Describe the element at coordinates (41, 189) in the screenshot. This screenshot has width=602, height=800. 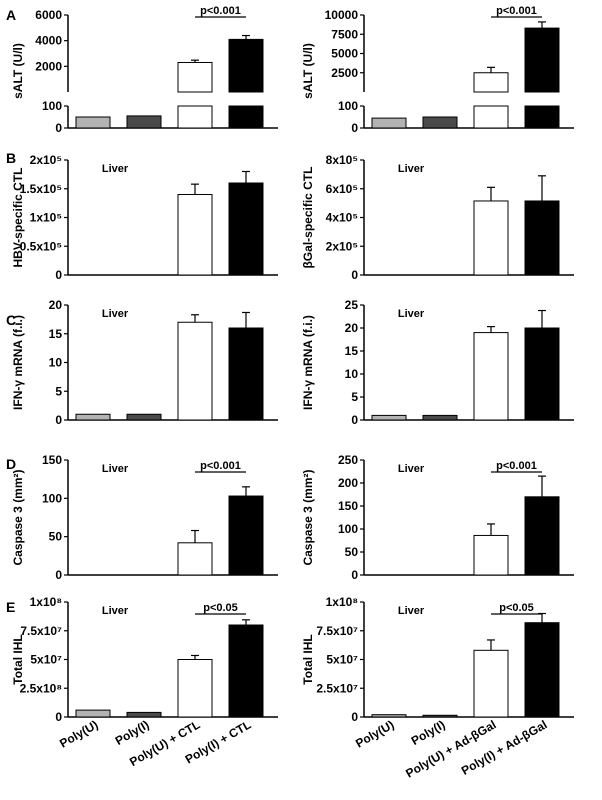
I see `chart-b-left-ytick-label: 1.5x10⁵` at that location.